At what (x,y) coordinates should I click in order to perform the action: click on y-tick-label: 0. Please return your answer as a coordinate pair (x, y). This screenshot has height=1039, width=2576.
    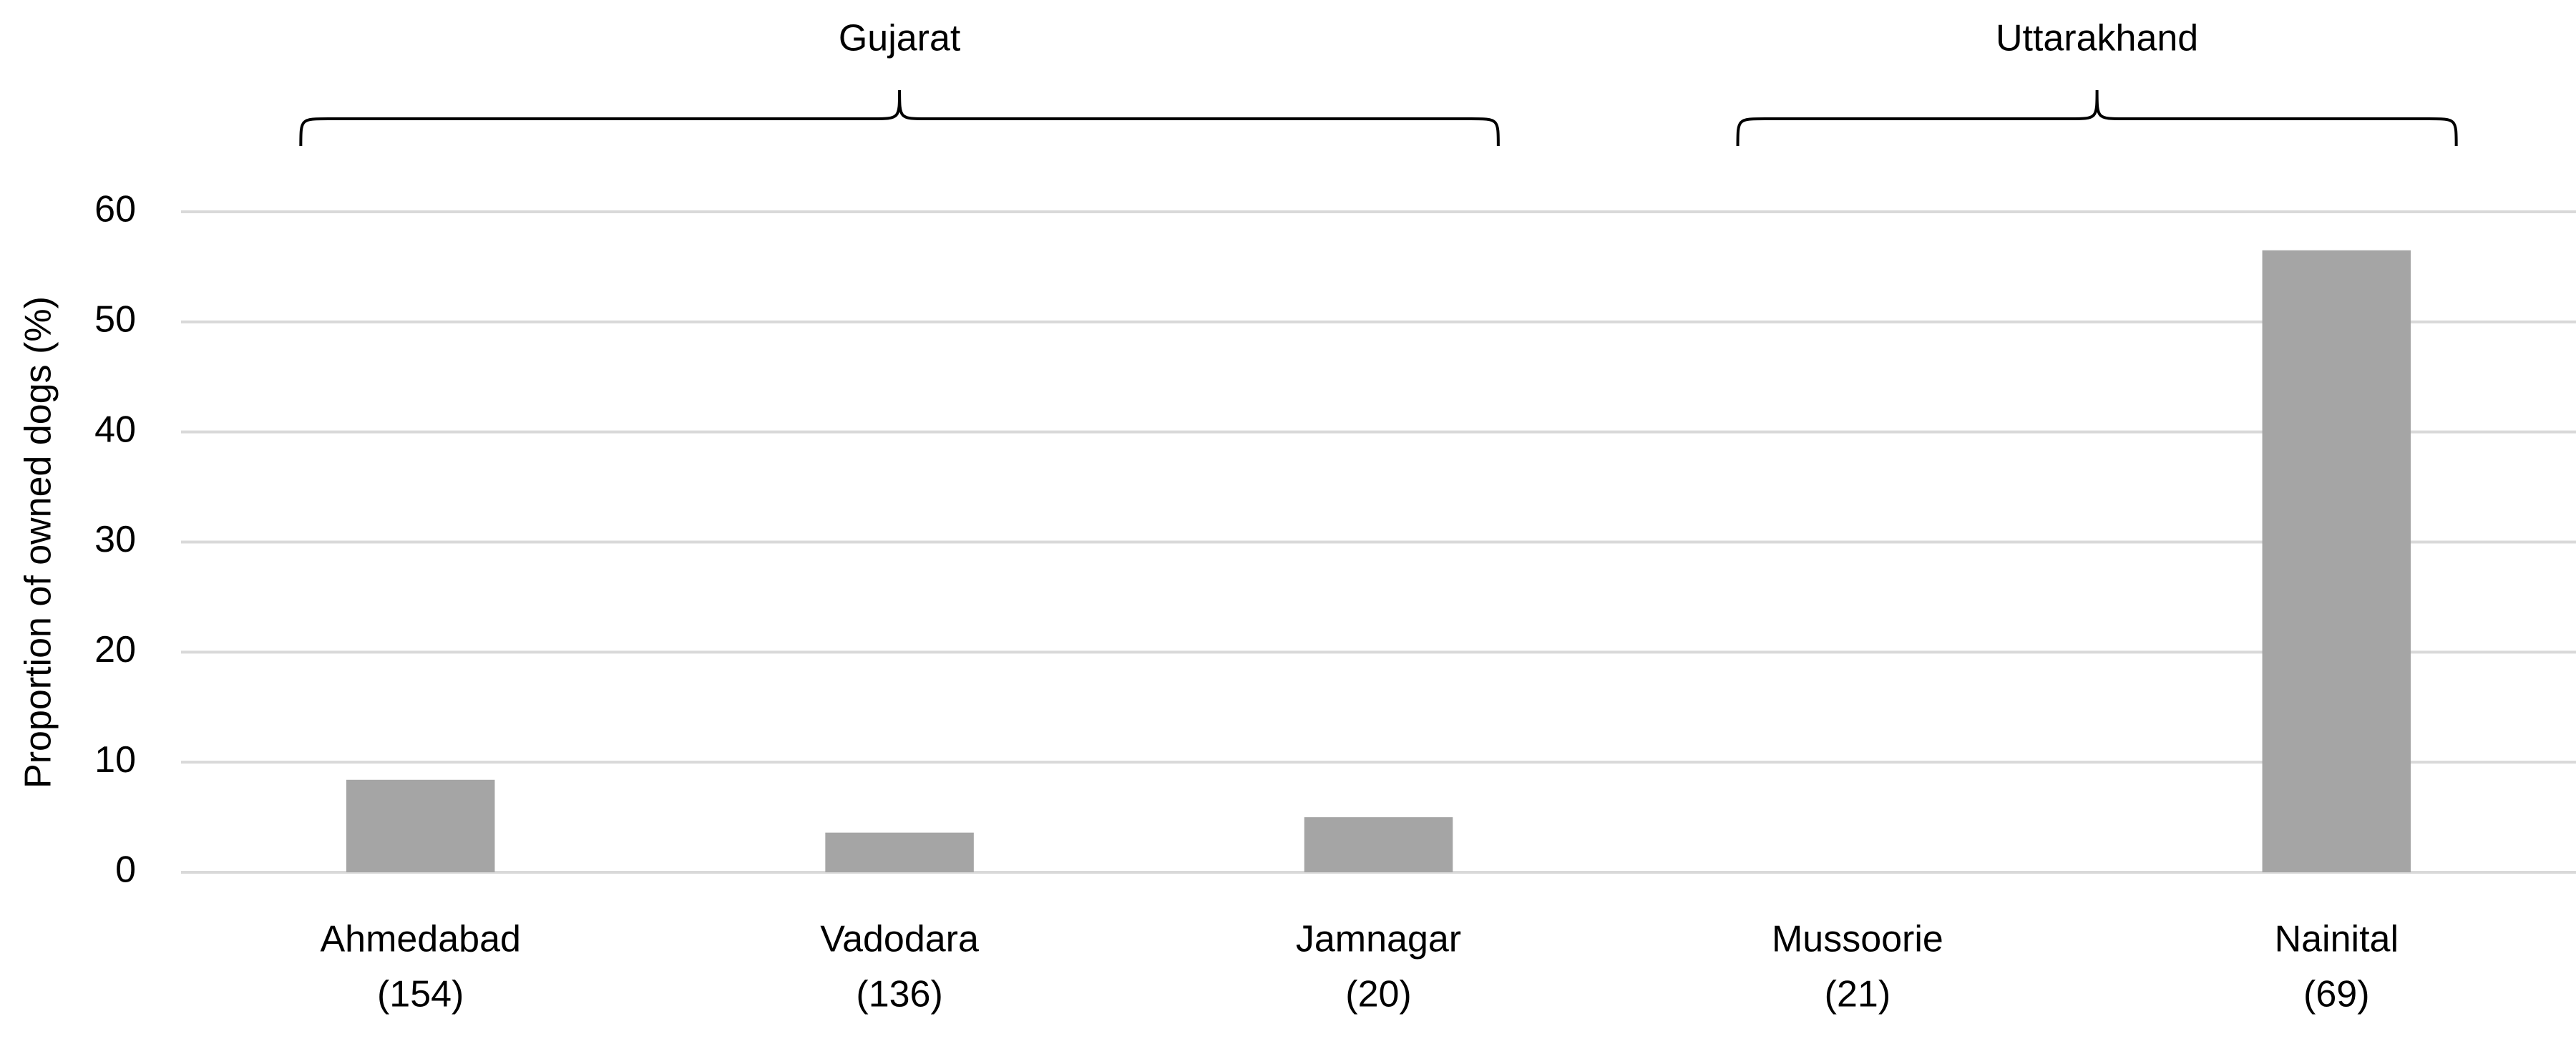
    Looking at the image, I should click on (125, 870).